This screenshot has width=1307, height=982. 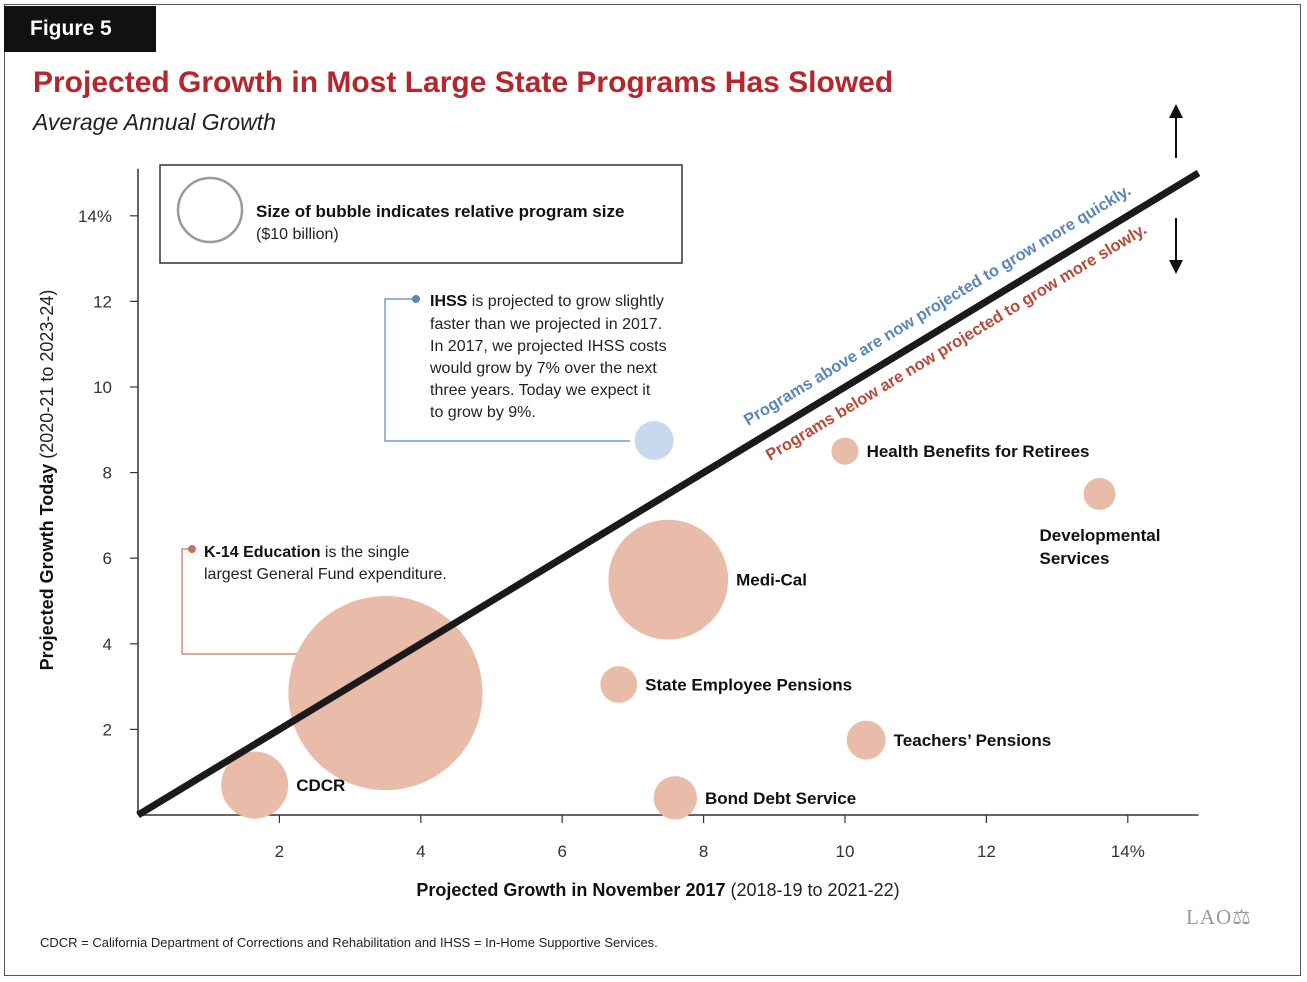 I want to click on k14-annotation-line: largest General Fund expenditure., so click(x=325, y=574).